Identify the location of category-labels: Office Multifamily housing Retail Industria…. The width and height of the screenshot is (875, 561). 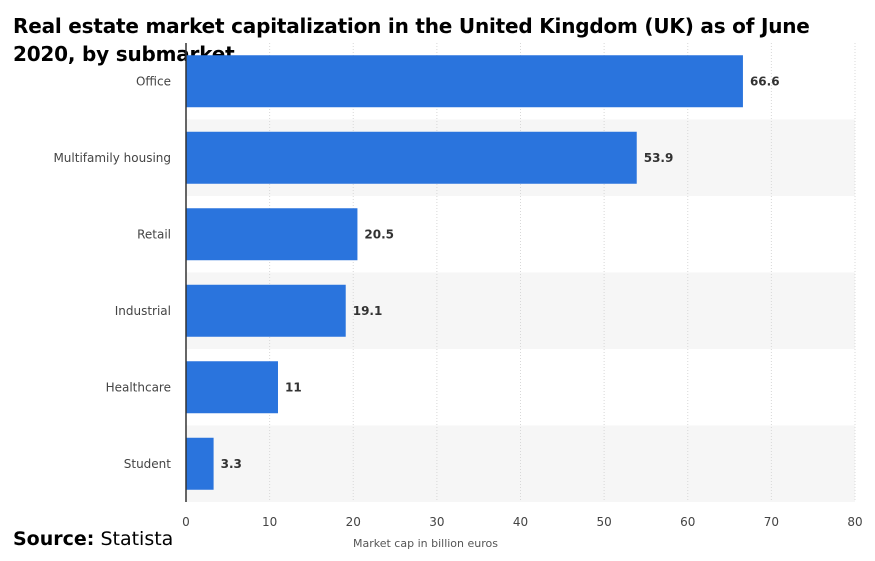
(112, 272).